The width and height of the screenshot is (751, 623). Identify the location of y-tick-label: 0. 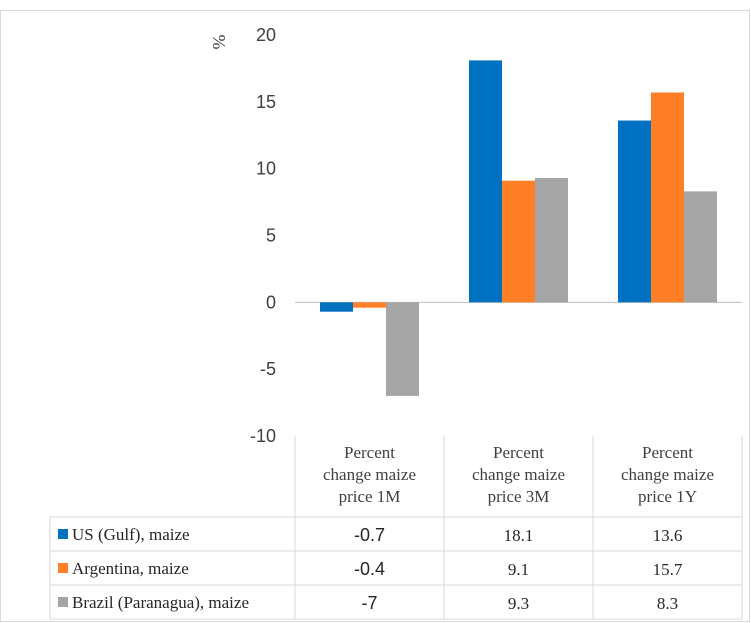
(271, 302).